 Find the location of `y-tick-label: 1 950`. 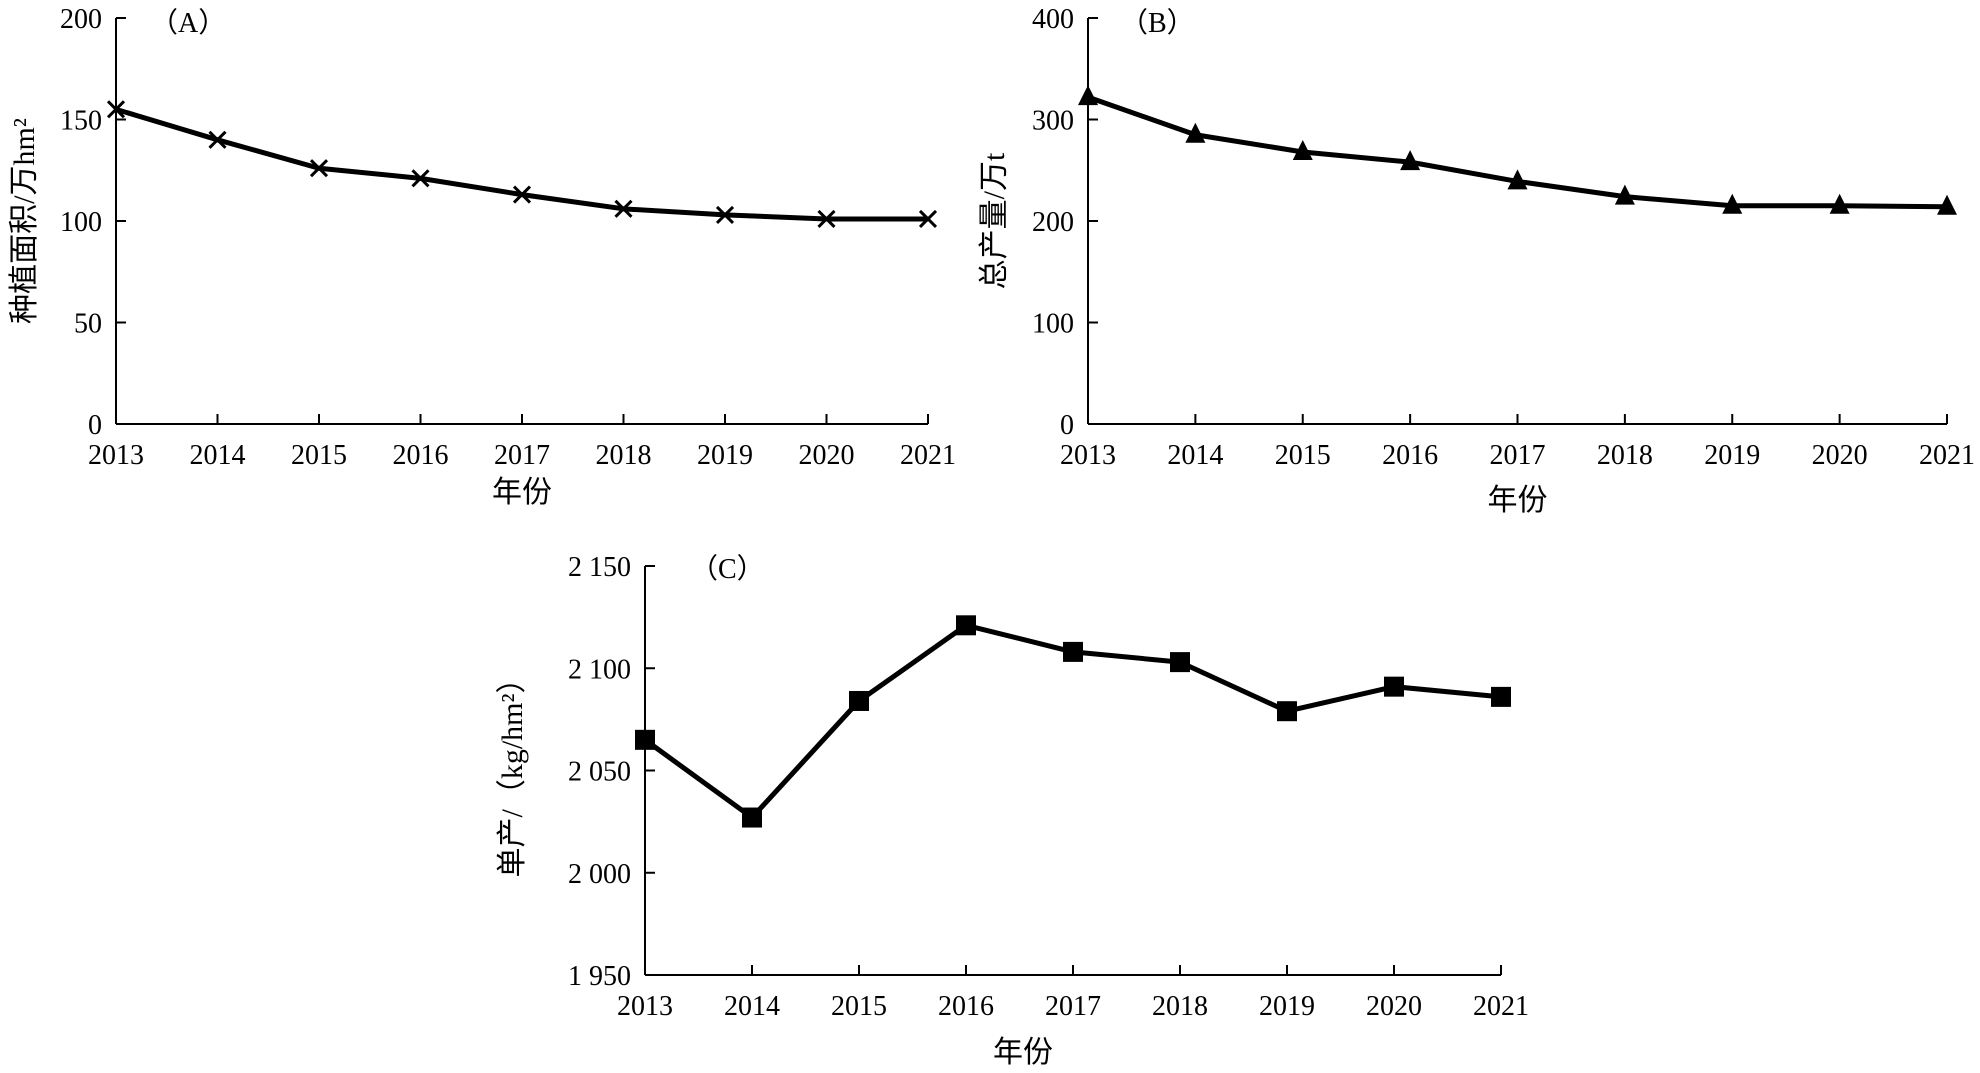

y-tick-label: 1 950 is located at coordinates (599, 976).